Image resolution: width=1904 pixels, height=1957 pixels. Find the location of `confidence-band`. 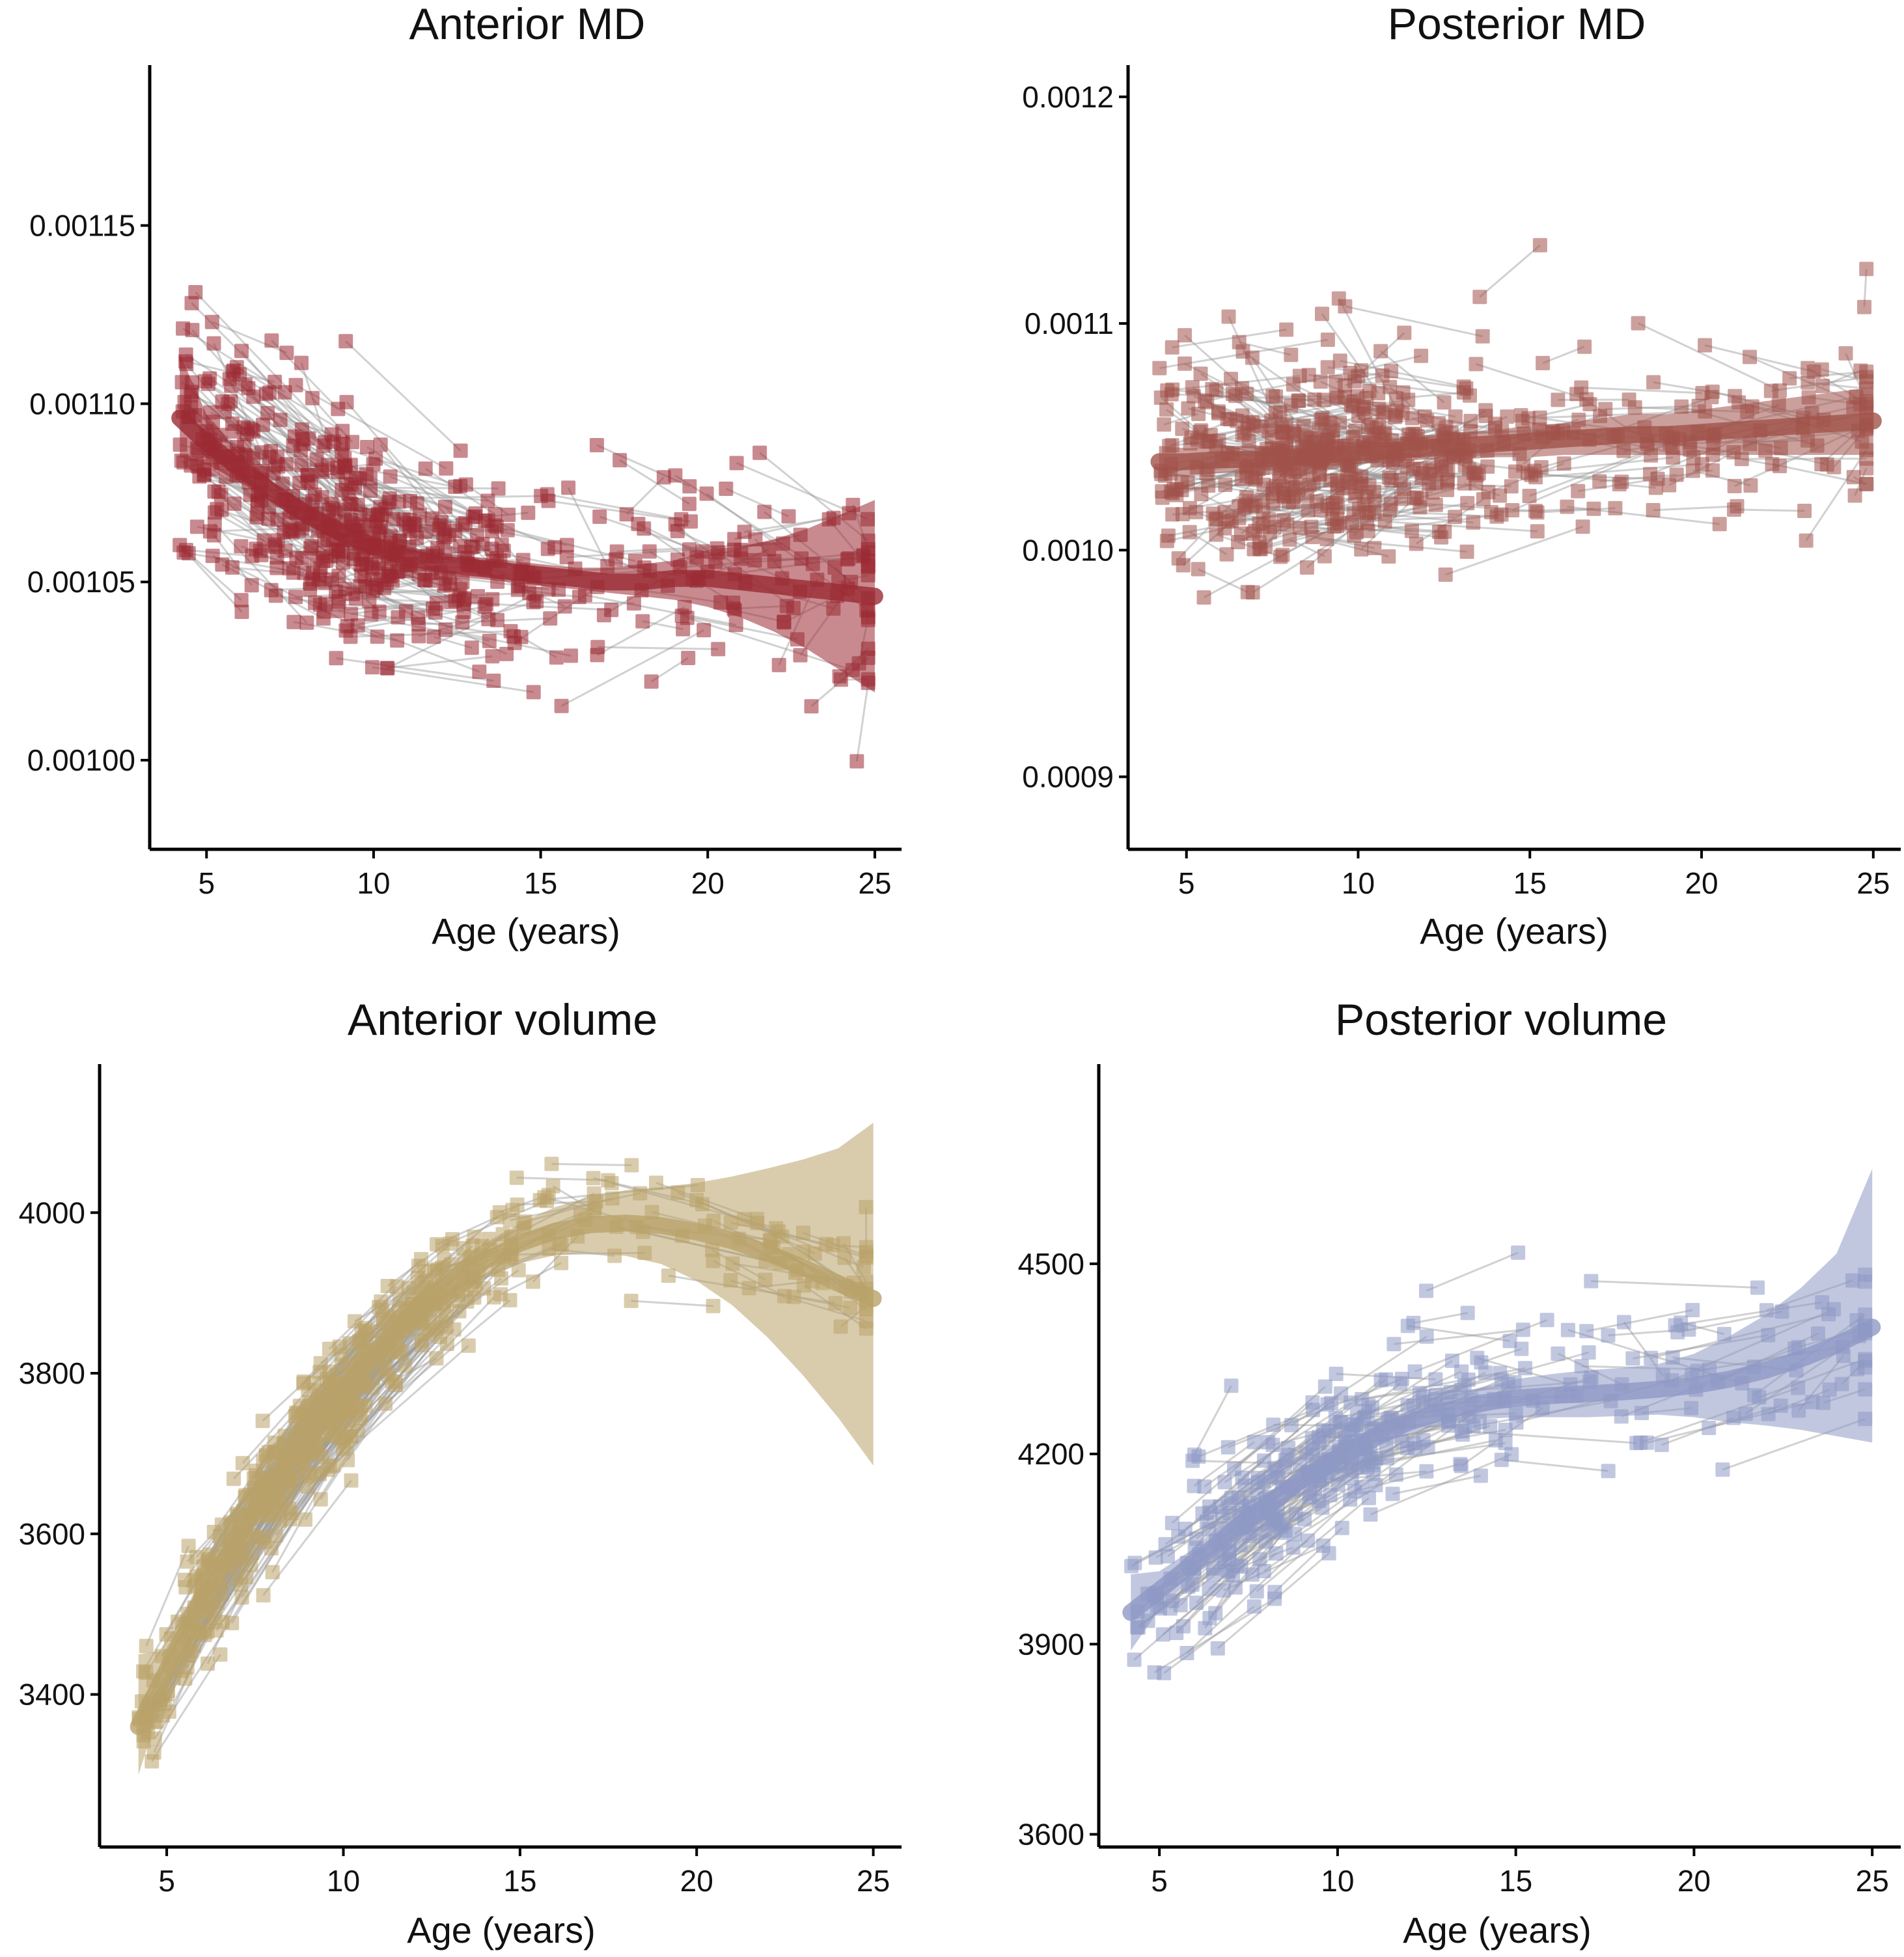

confidence-band is located at coordinates (1502, 1409).